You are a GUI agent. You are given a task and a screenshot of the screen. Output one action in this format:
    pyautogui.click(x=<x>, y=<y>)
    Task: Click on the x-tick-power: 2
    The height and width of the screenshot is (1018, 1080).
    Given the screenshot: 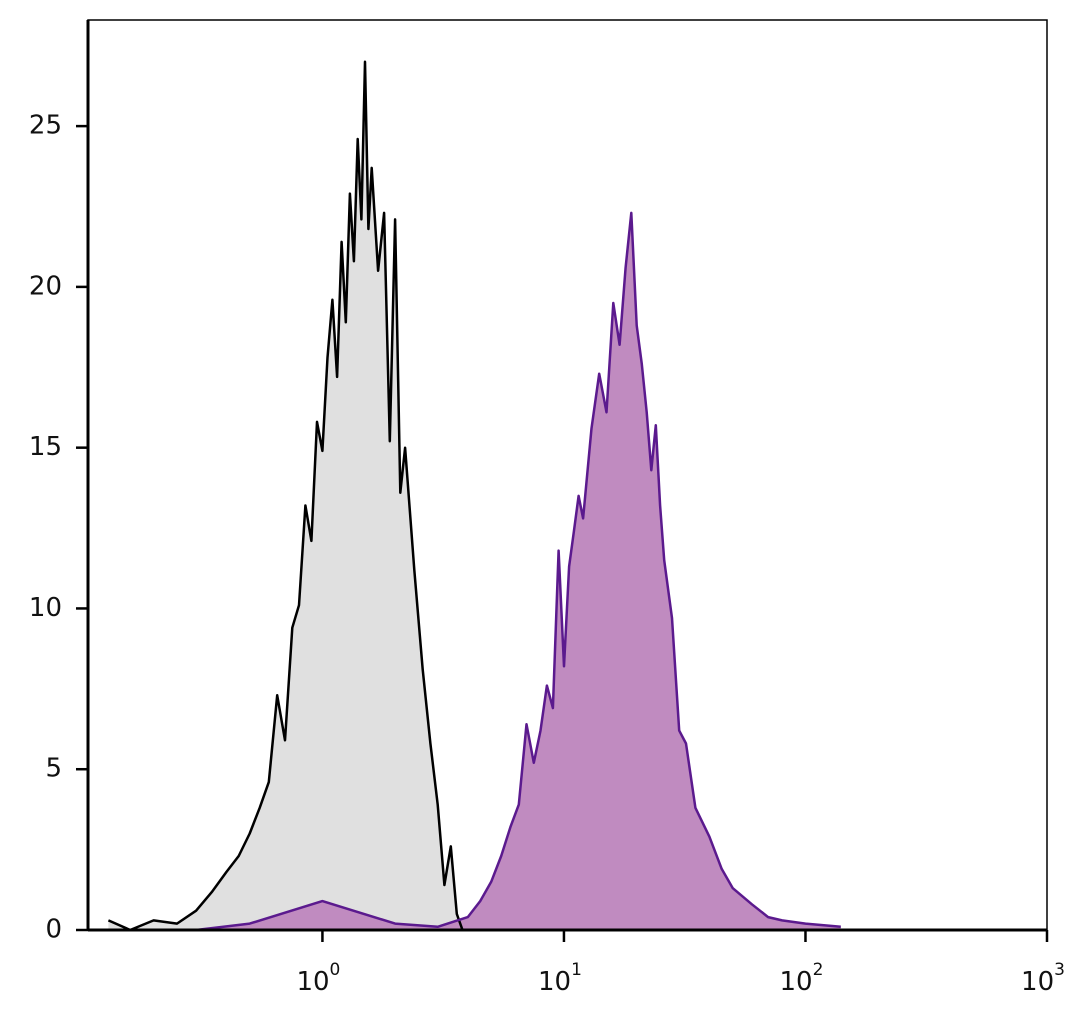 What is the action you would take?
    pyautogui.click(x=818, y=970)
    